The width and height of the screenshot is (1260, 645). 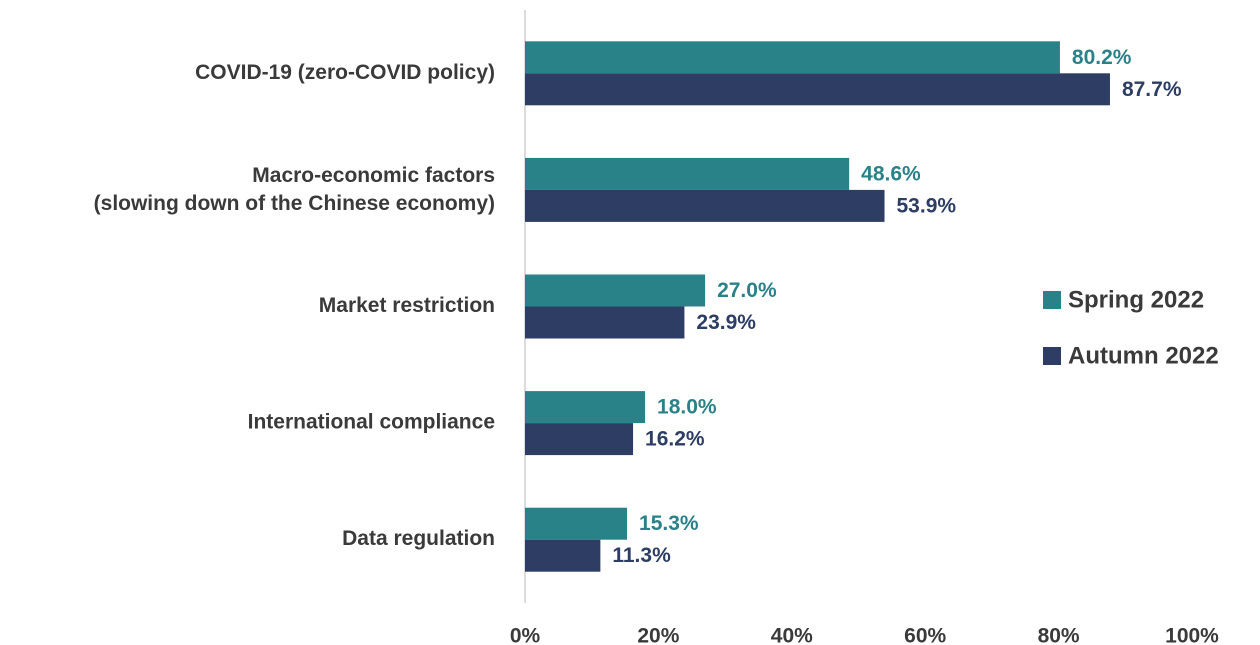 What do you see at coordinates (418, 538) in the screenshot?
I see `y-tick-label: Data regulation` at bounding box center [418, 538].